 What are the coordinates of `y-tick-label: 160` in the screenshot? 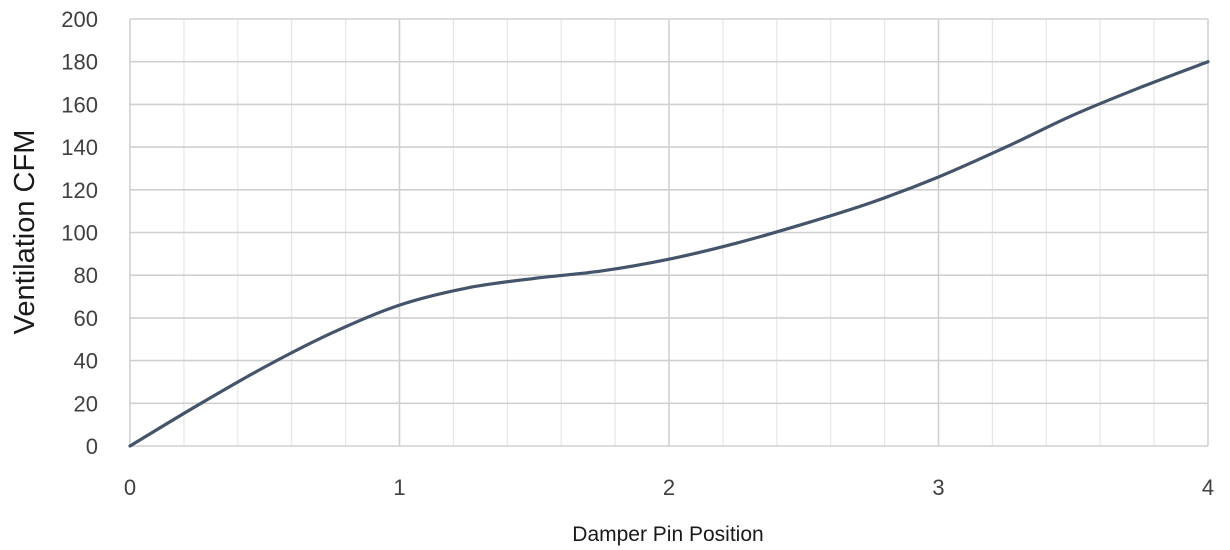 It's located at (79, 104).